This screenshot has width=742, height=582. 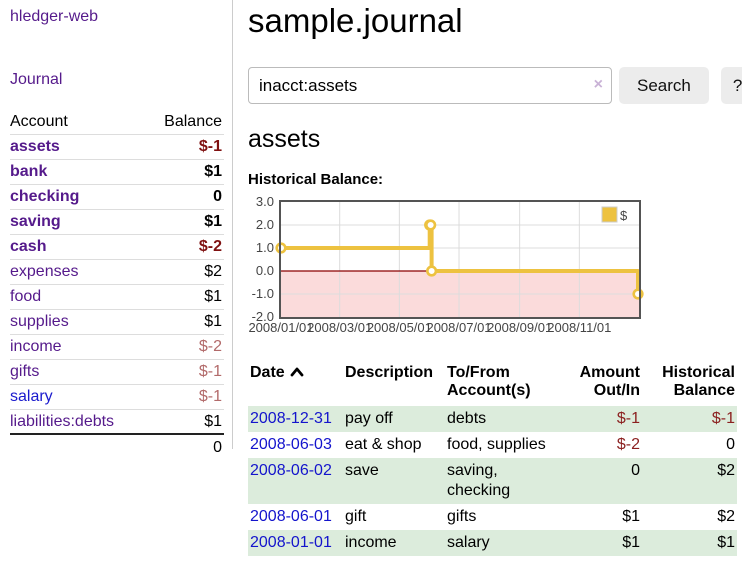 What do you see at coordinates (730, 444) in the screenshot?
I see `transaction-balance: 0` at bounding box center [730, 444].